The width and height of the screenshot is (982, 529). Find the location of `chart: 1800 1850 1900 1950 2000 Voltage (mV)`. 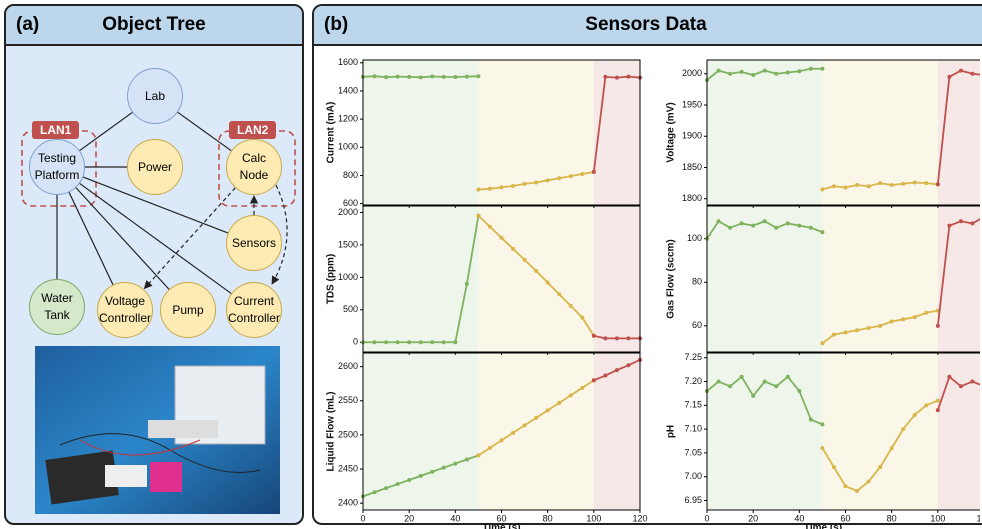

chart: 1800 1850 1900 1950 2000 Voltage (mV) is located at coordinates (823, 133).